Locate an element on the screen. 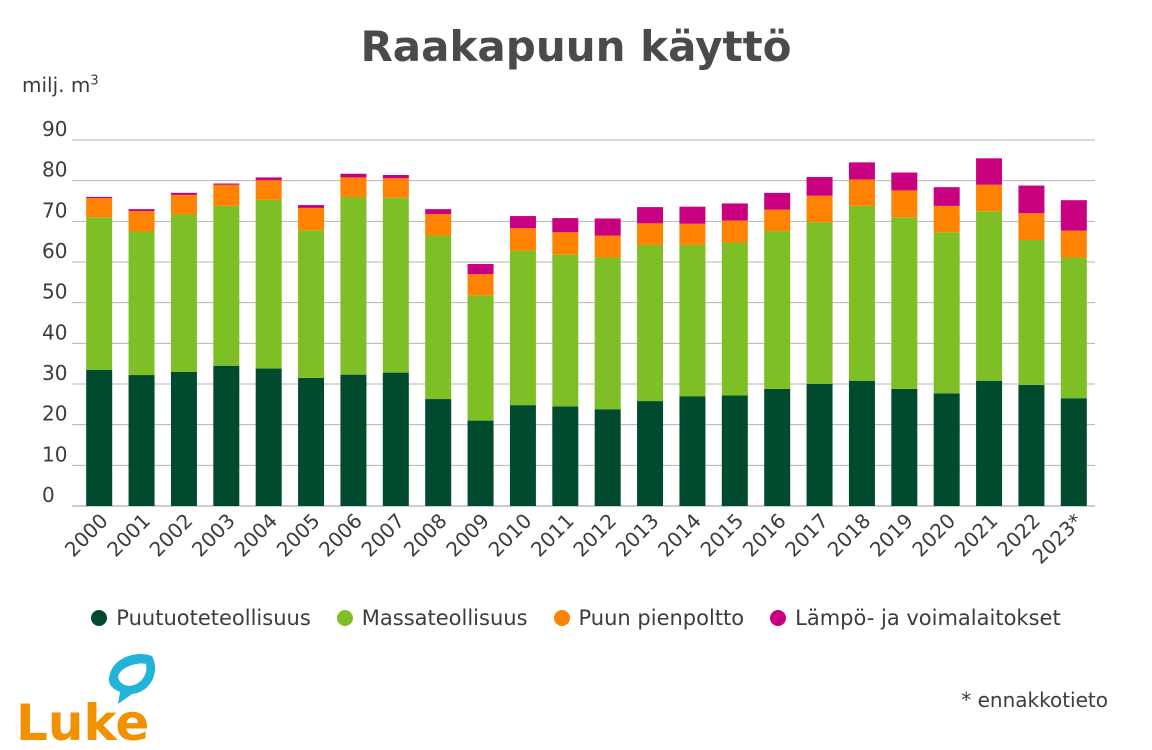 This screenshot has height=750, width=1152. x-tick-label: 2003 is located at coordinates (213, 535).